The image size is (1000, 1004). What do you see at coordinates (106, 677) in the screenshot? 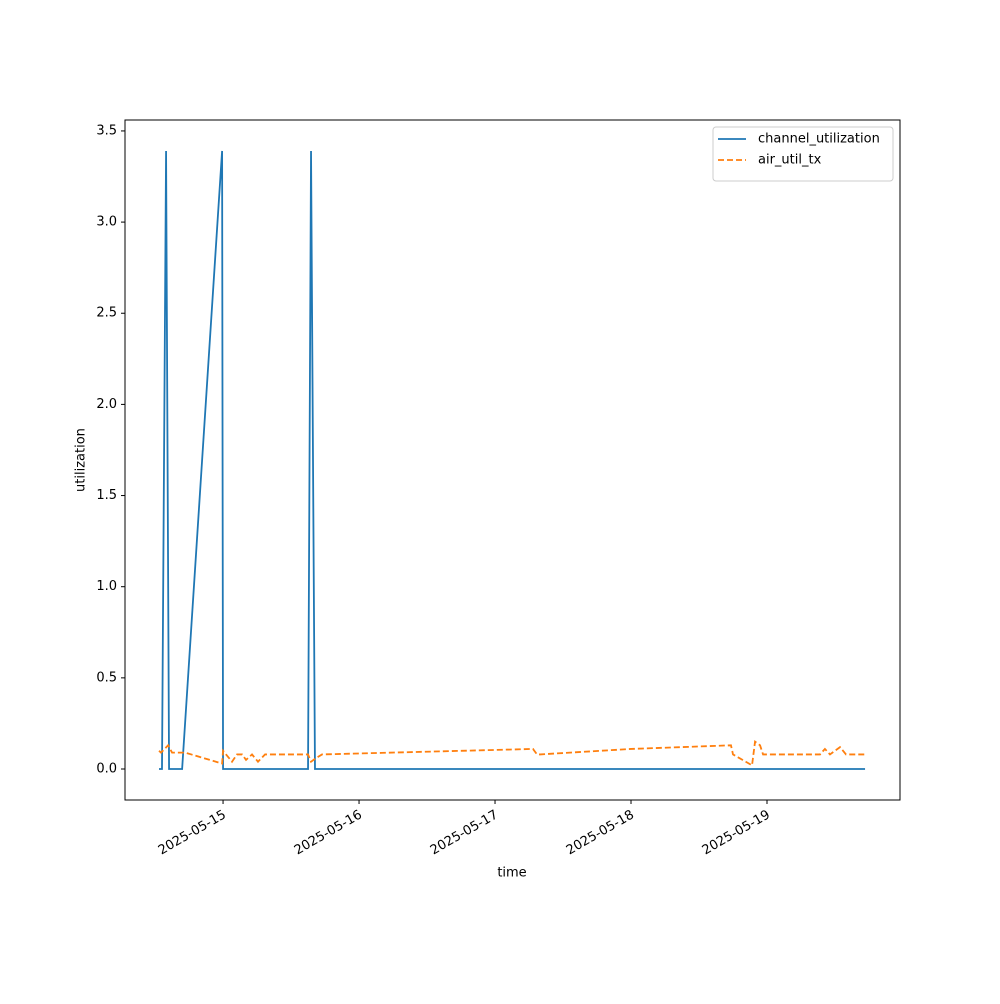
I see `y-tick-label: 0.5` at bounding box center [106, 677].